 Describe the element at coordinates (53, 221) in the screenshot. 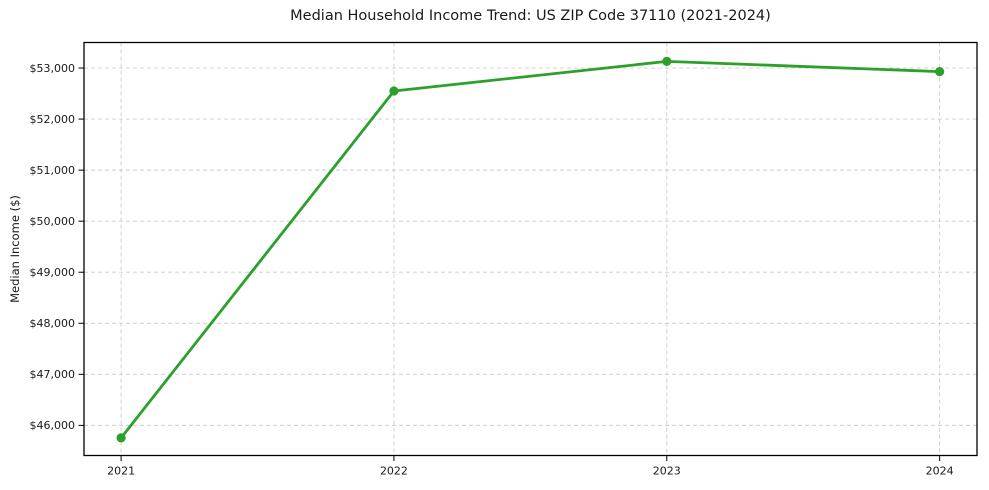

I see `y-tick-label: $50,000` at that location.